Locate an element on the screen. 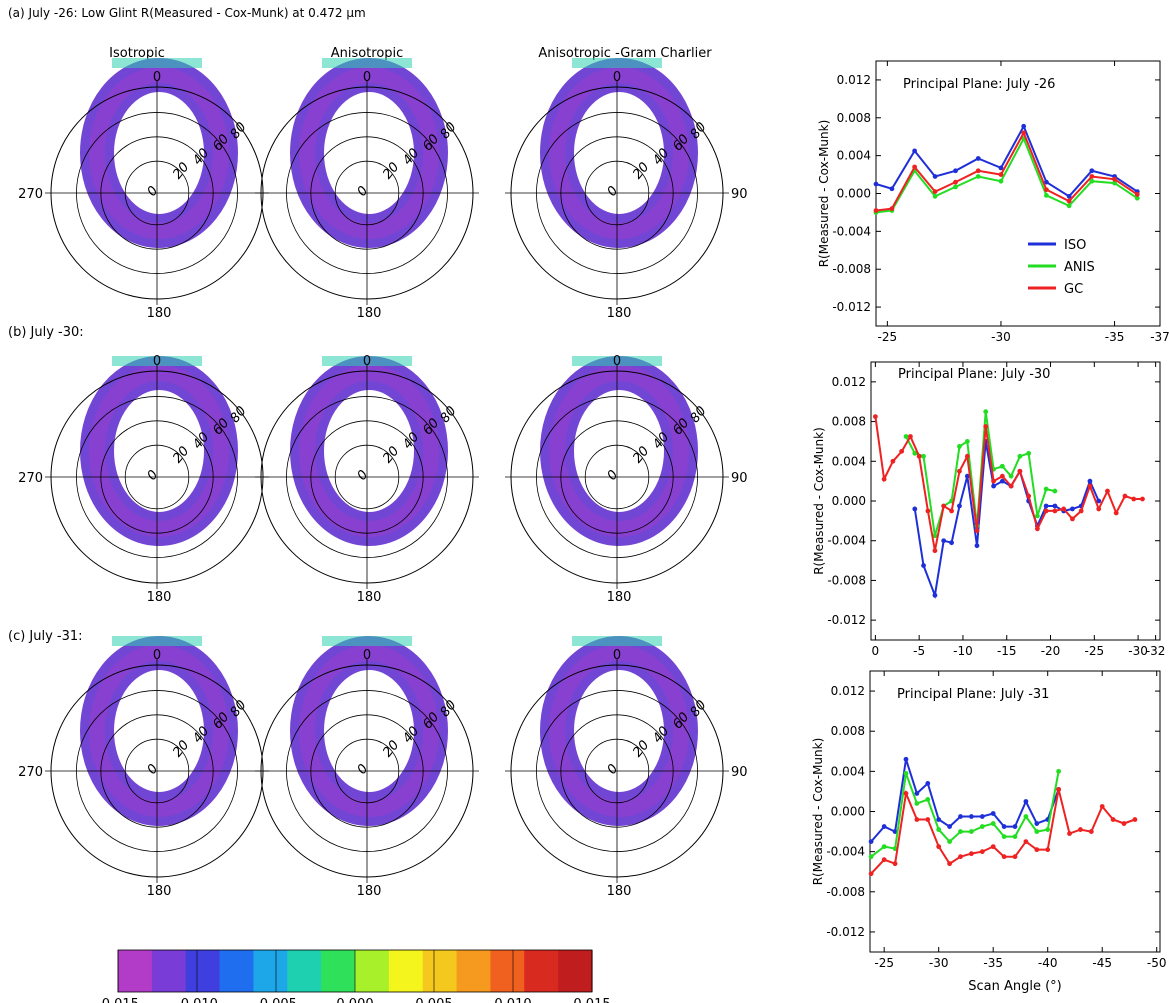 The height and width of the screenshot is (1003, 1169). x-tick-label: -45 is located at coordinates (1102, 963).